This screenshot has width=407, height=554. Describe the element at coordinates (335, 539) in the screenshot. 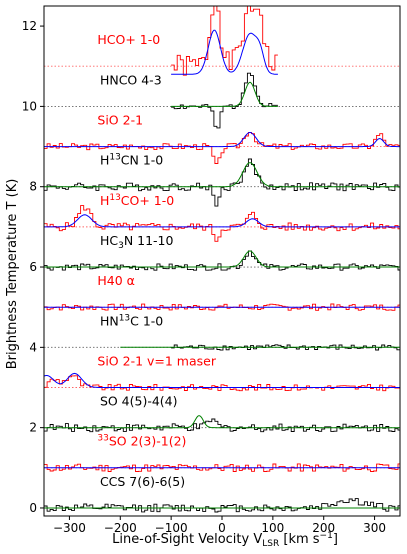

I see `x-label-unit-close: ]` at that location.